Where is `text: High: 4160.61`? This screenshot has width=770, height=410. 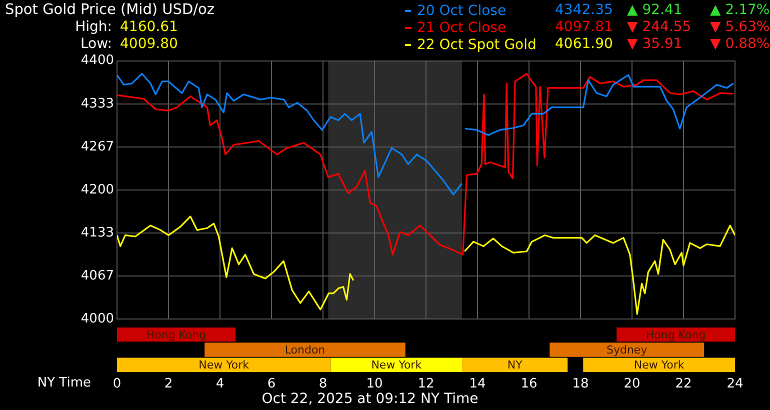 text: High: 4160.61 is located at coordinates (126, 27).